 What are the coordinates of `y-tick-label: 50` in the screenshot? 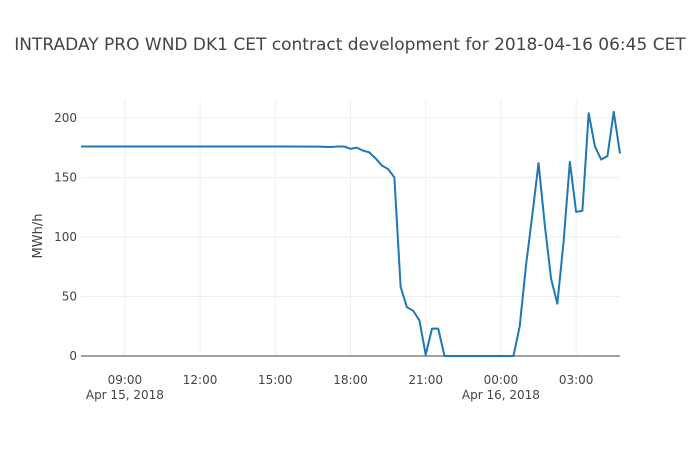 It's located at (69, 296).